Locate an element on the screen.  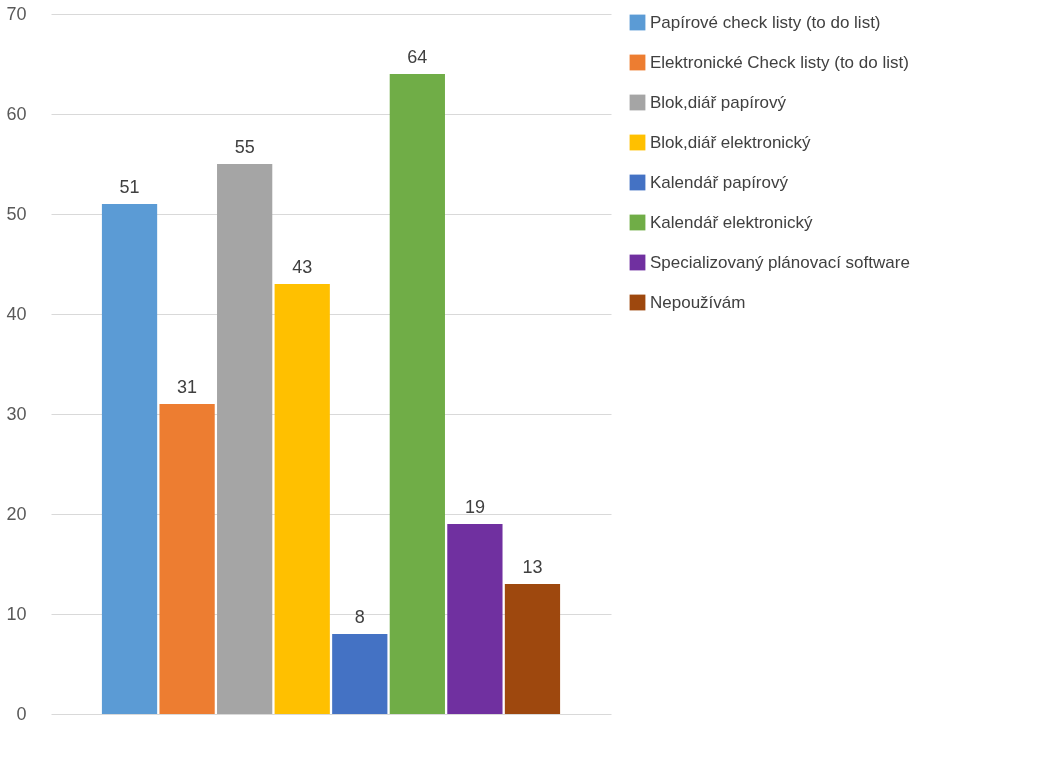
y-tick-label: 70 is located at coordinates (16, 13).